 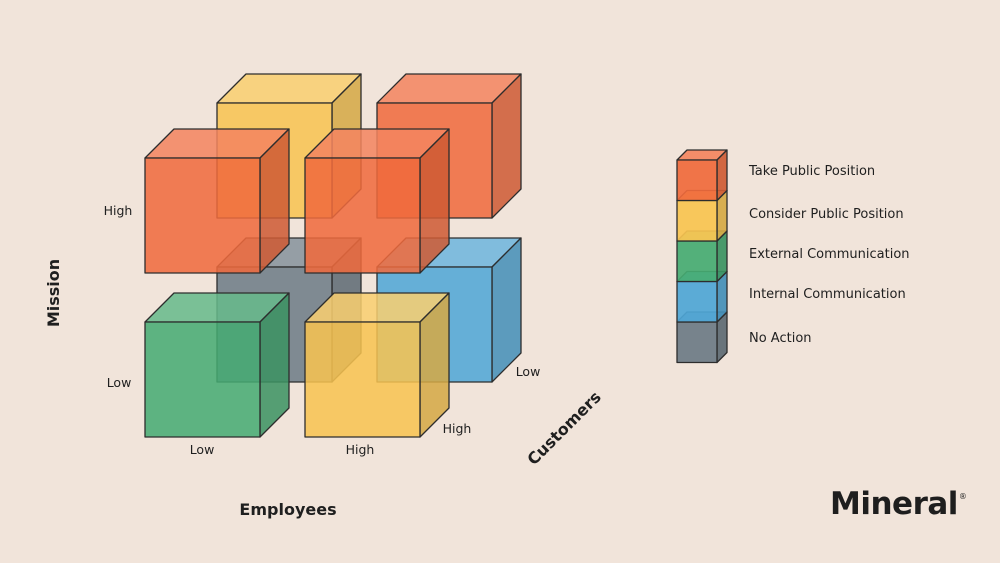 I want to click on cube-mission-low-employees-low-customers-high, so click(x=217, y=365).